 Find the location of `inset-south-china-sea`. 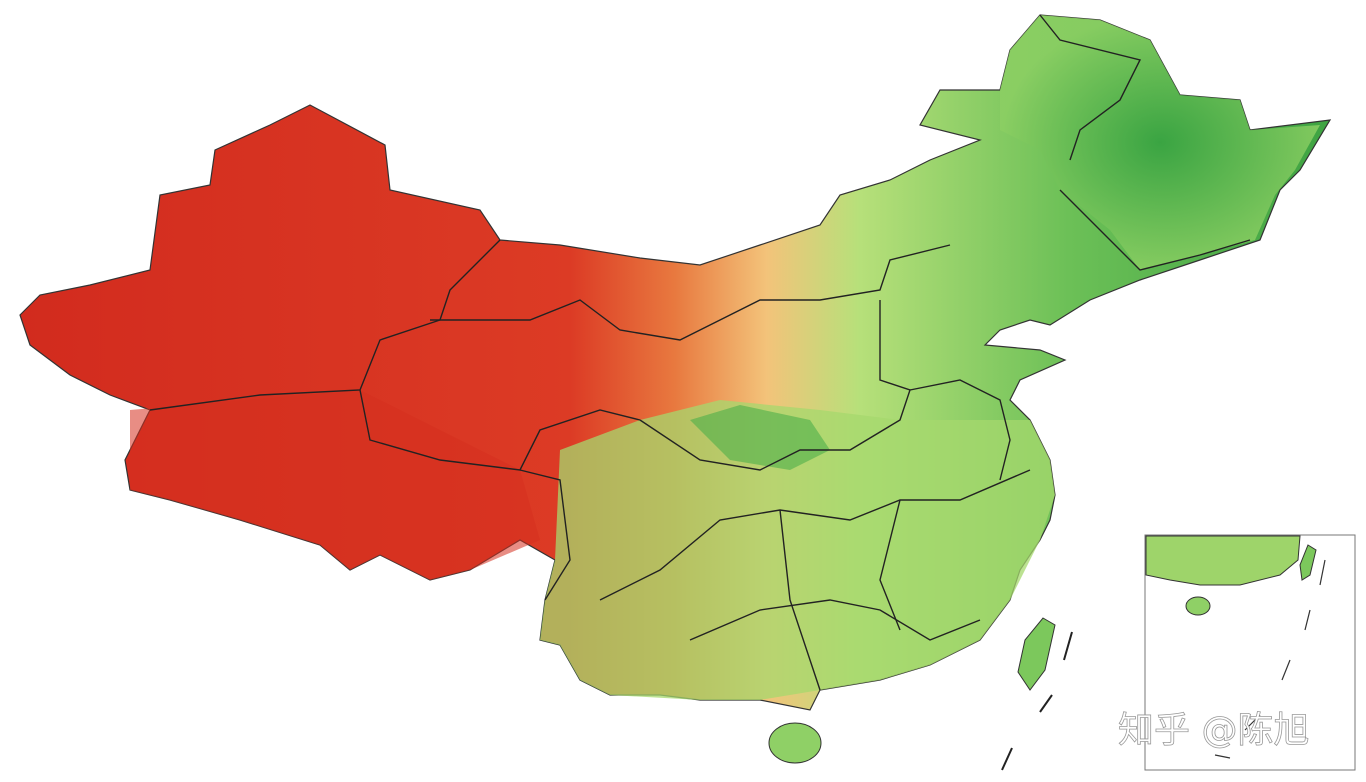

inset-south-china-sea is located at coordinates (1250, 652).